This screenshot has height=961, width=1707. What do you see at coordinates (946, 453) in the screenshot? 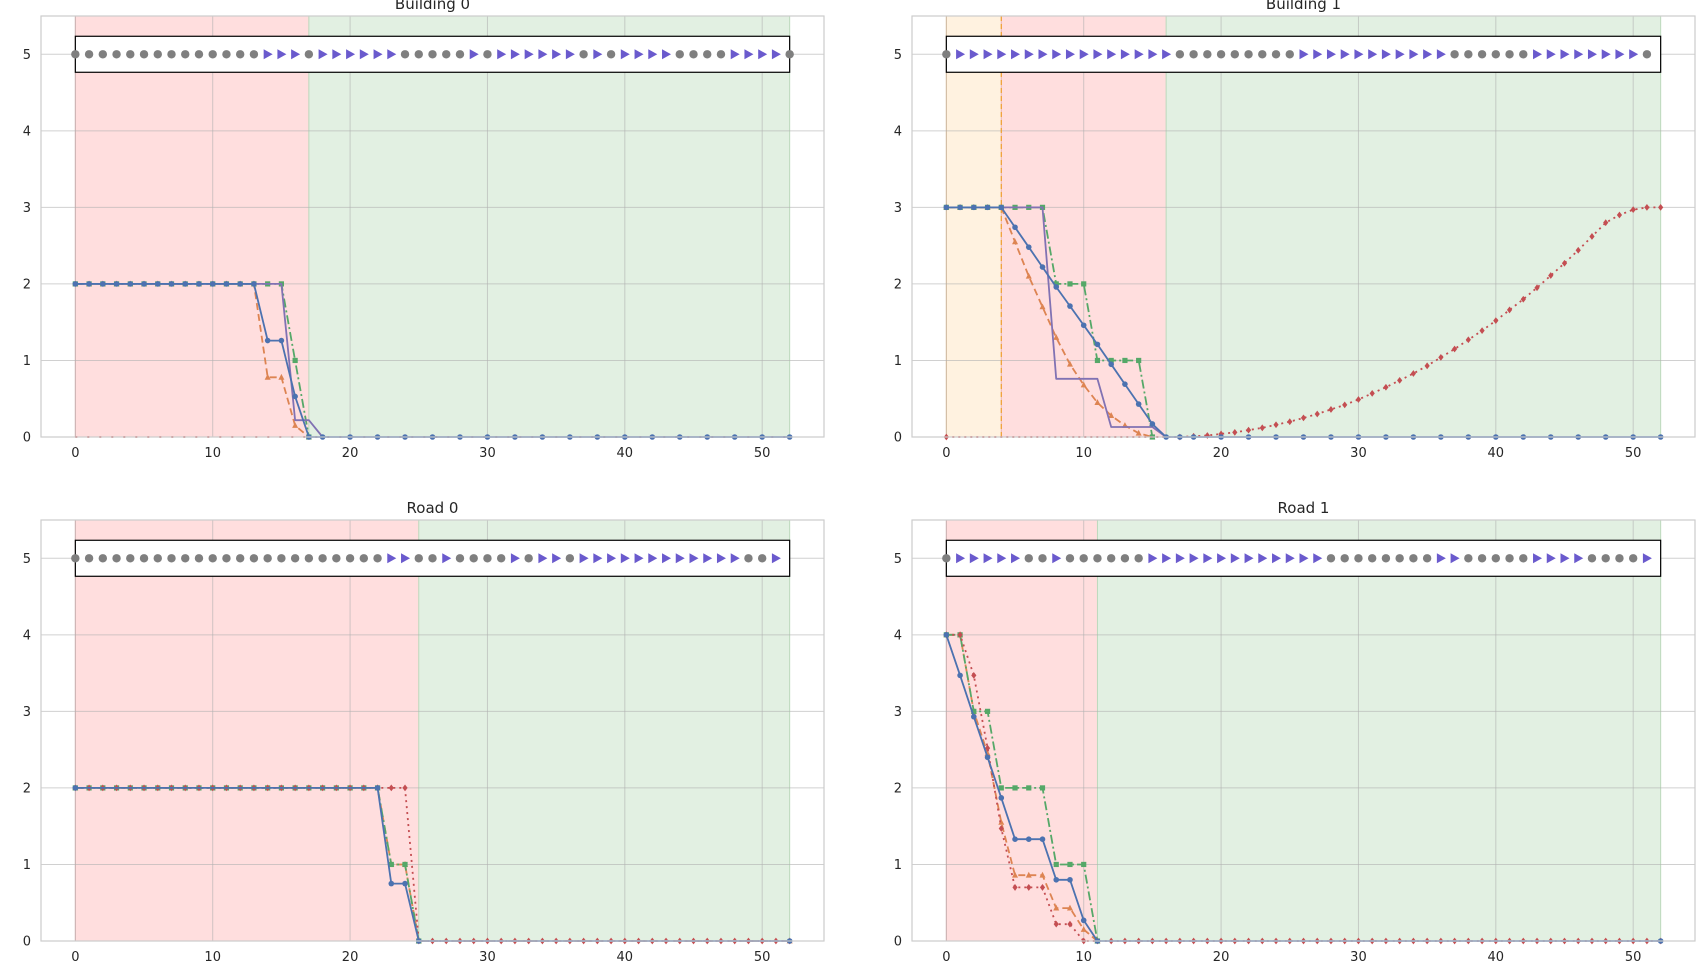
I see `x-tick-label: 0` at bounding box center [946, 453].